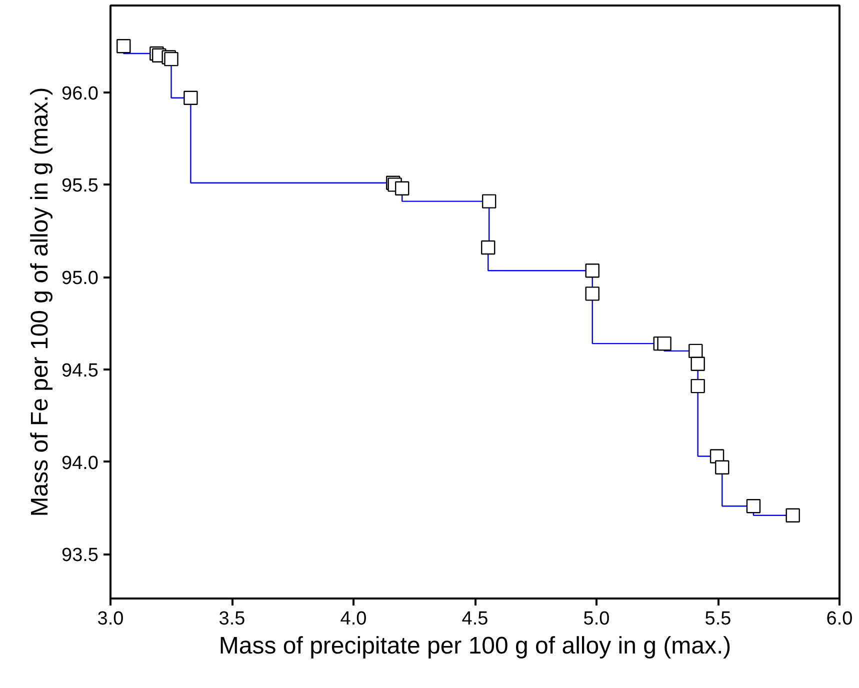  What do you see at coordinates (475, 619) in the screenshot?
I see `x-tick-label: 4.5` at bounding box center [475, 619].